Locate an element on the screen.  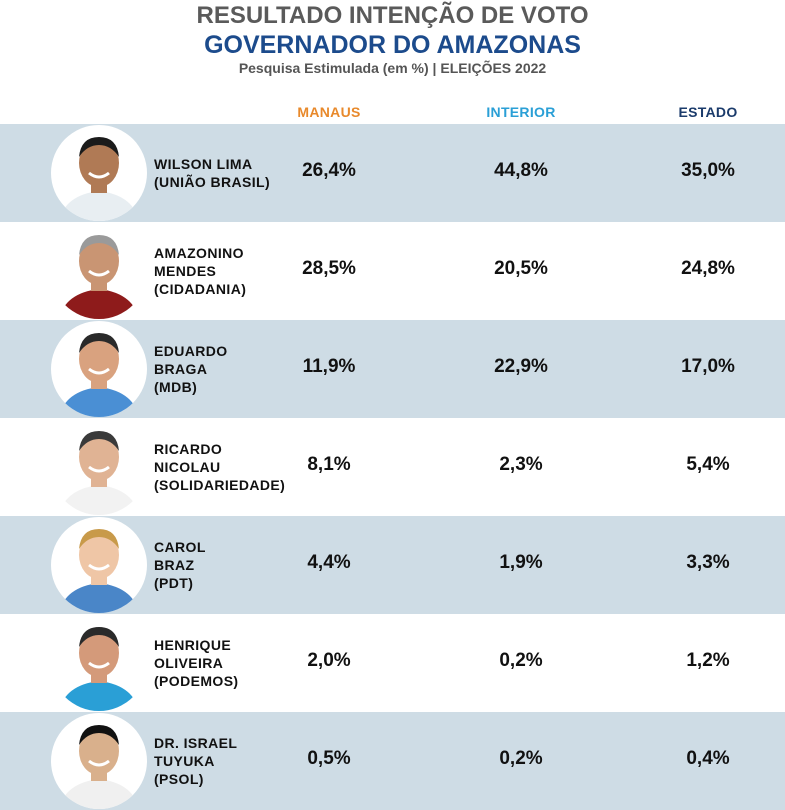
table-row: DR. ISRAEL TUYUKA (PSOL) 0,5% 0,2% 0,4% is located at coordinates (392, 761).